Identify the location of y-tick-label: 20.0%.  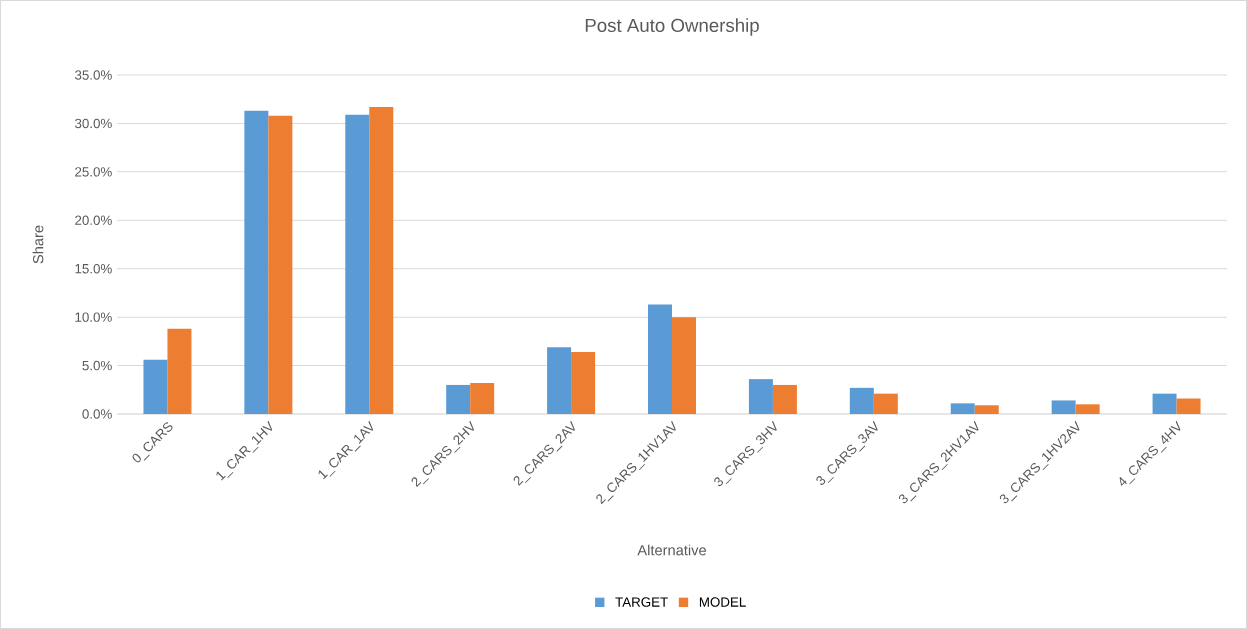
(93, 220).